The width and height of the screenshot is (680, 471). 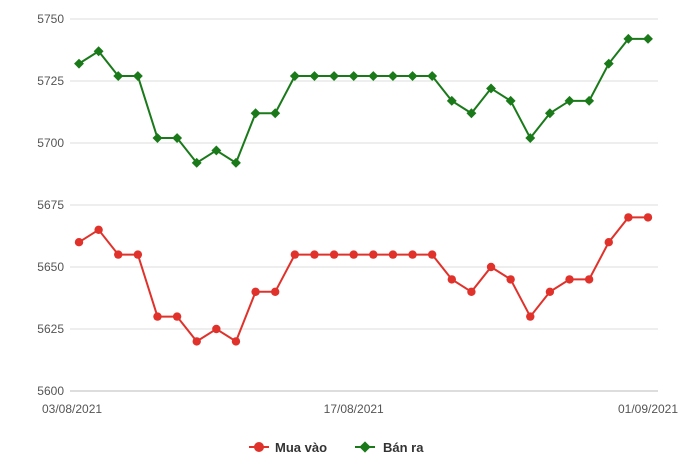 I want to click on x-axis-ticks: 03/08/2021 17/08/2021 01/09/2021, so click(x=360, y=409).